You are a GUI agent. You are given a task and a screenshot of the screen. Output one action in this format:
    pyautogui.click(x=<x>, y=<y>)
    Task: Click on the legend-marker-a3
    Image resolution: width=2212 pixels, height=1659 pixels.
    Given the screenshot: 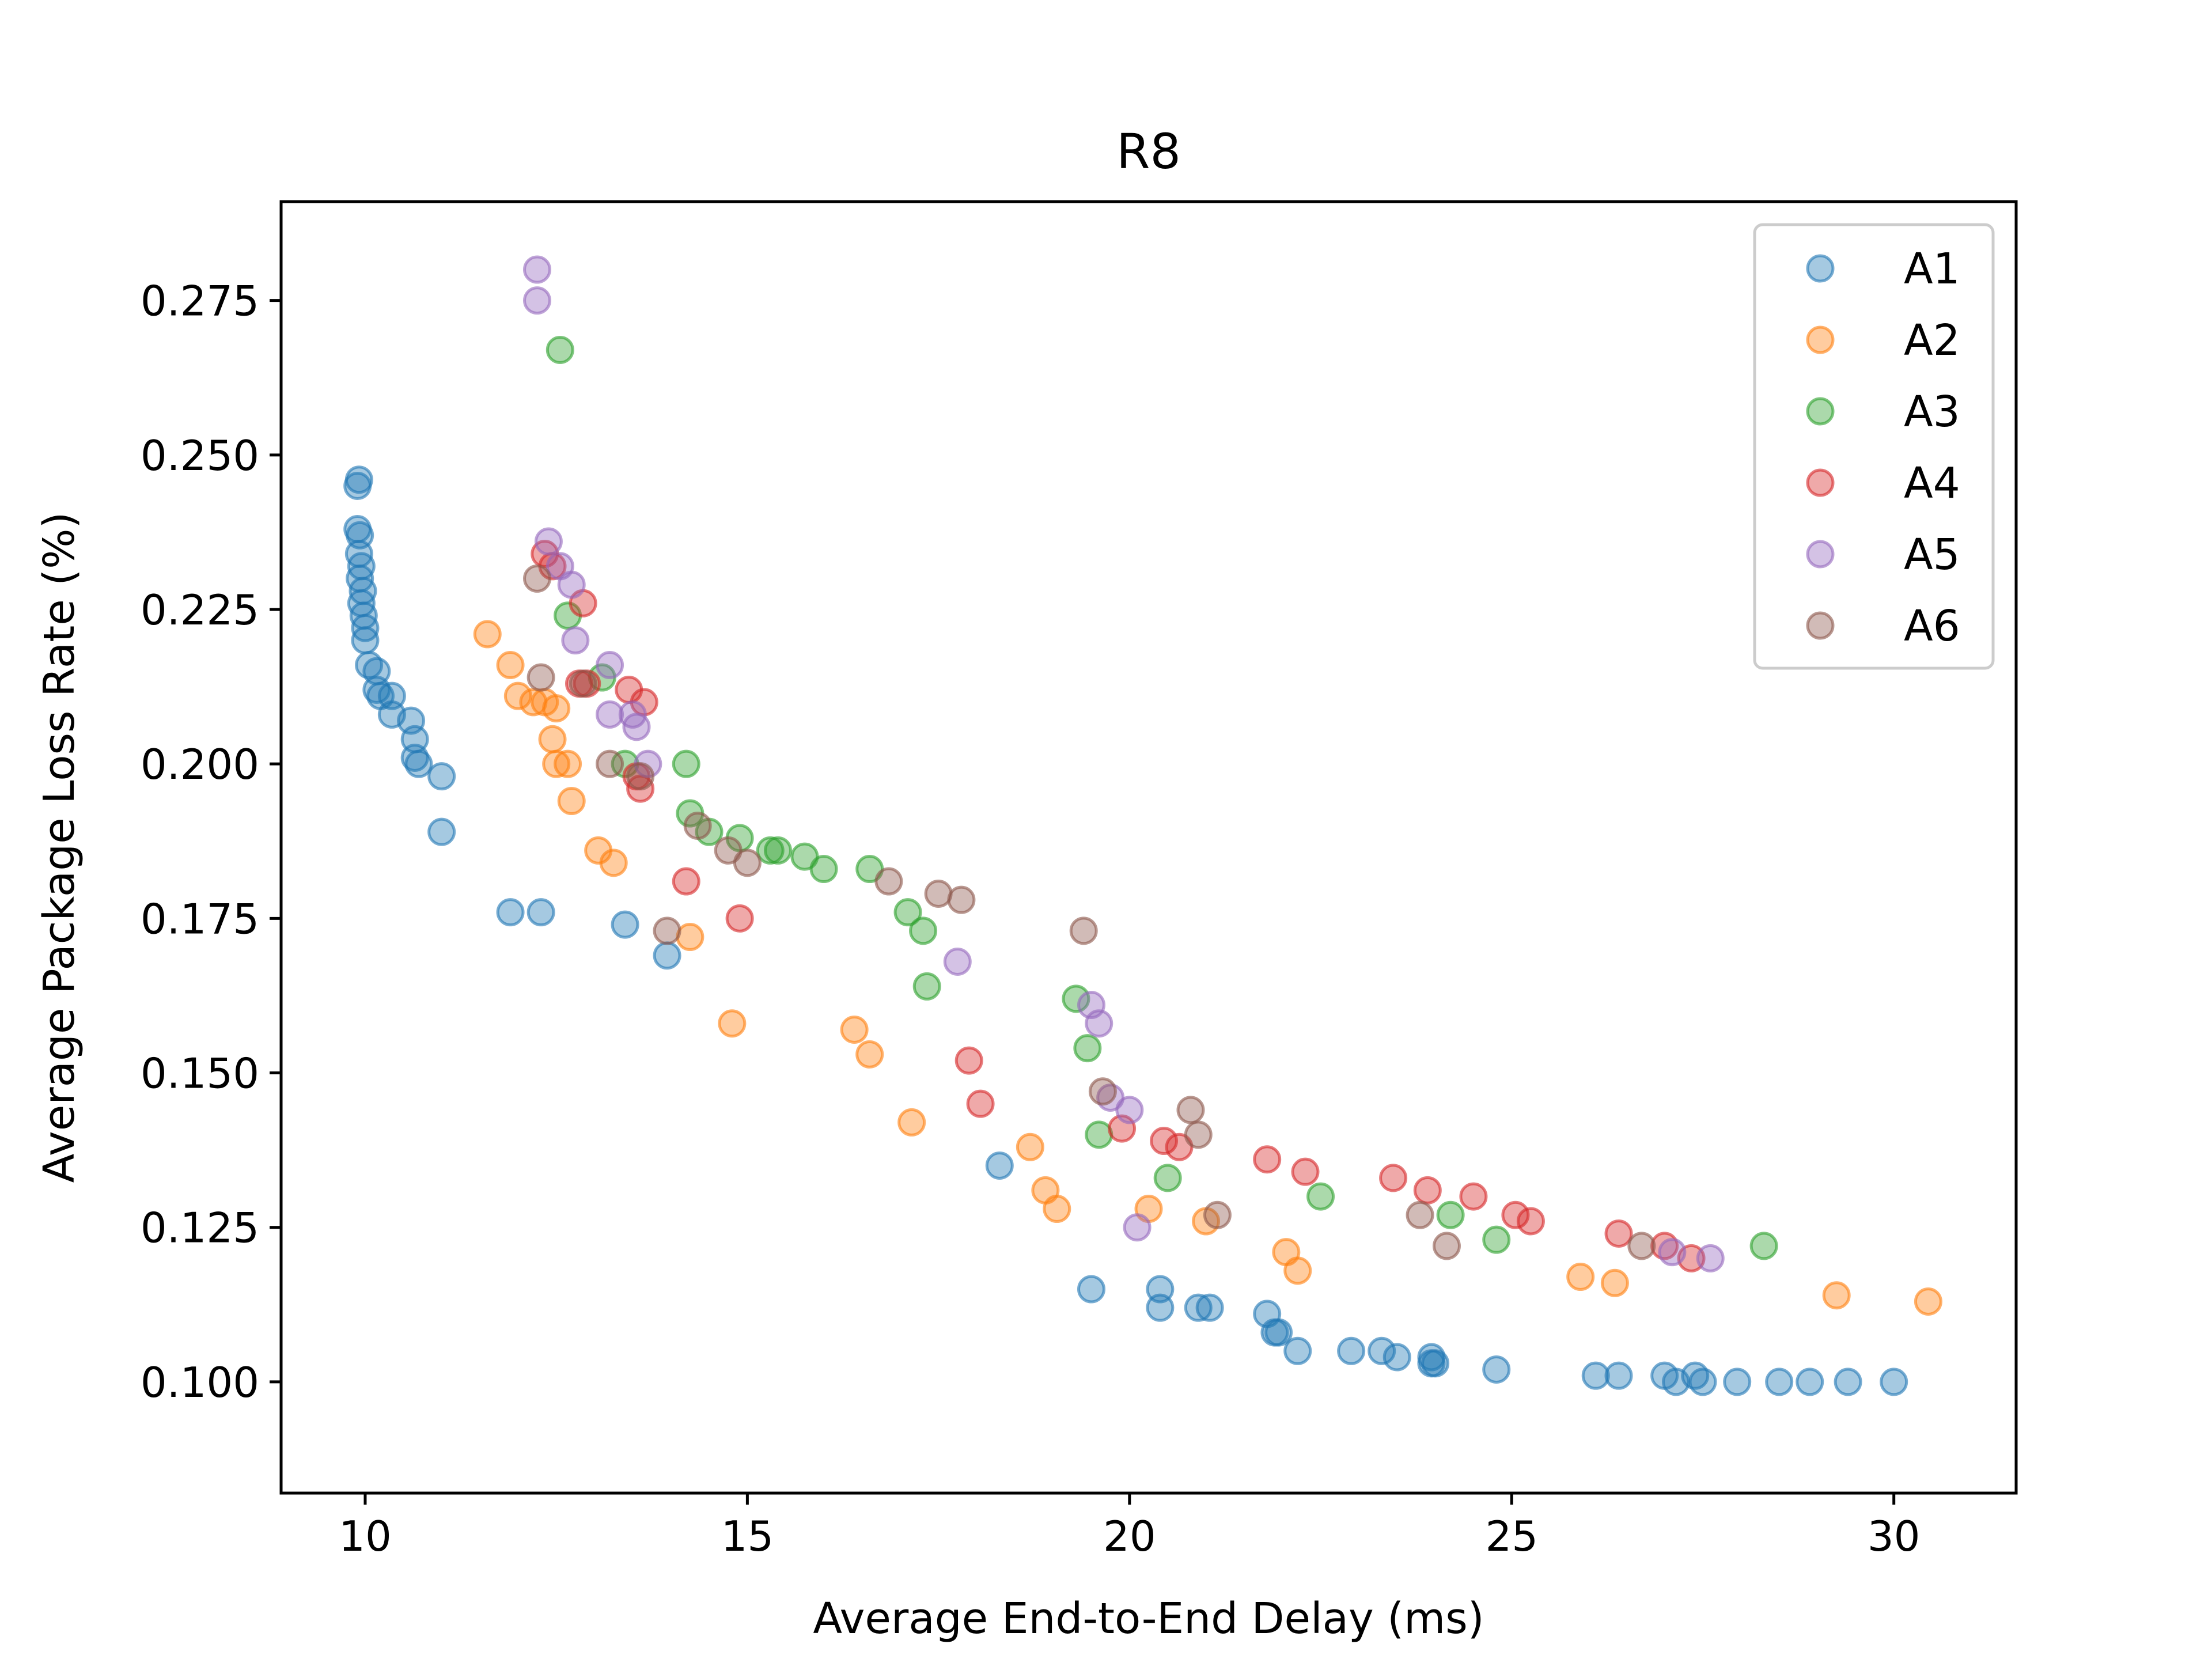 What is the action you would take?
    pyautogui.click(x=1820, y=411)
    